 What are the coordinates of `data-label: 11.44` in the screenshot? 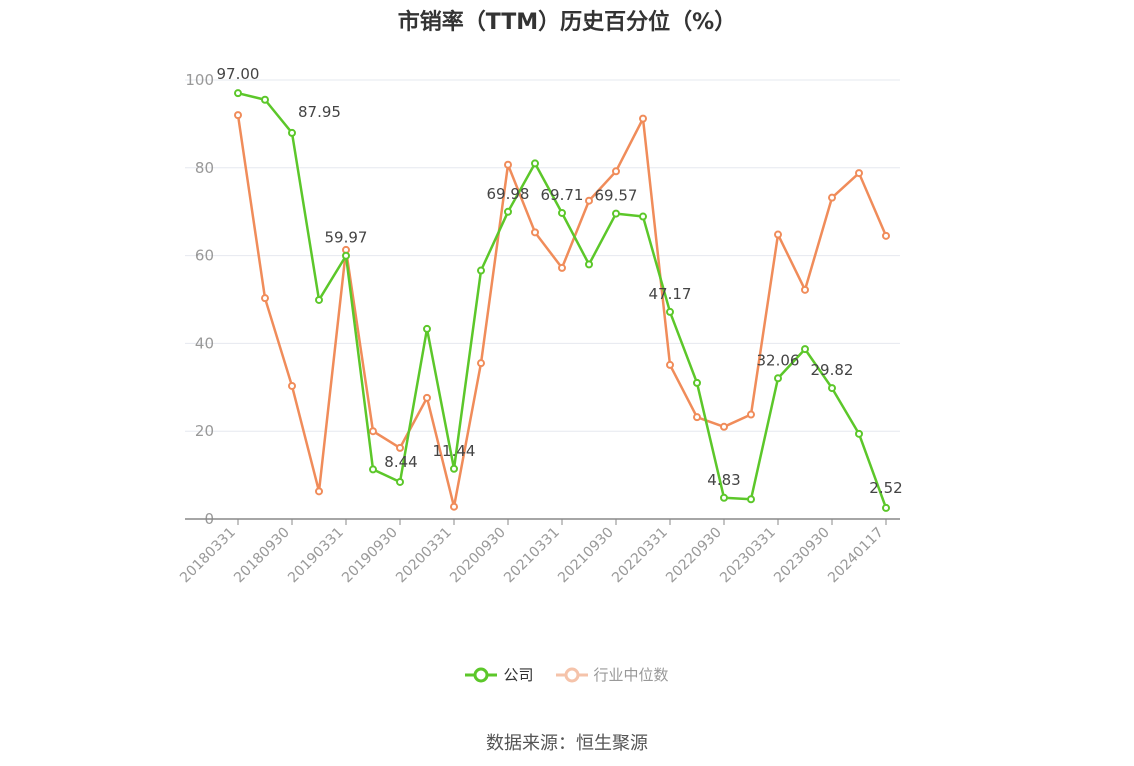 It's located at (454, 451).